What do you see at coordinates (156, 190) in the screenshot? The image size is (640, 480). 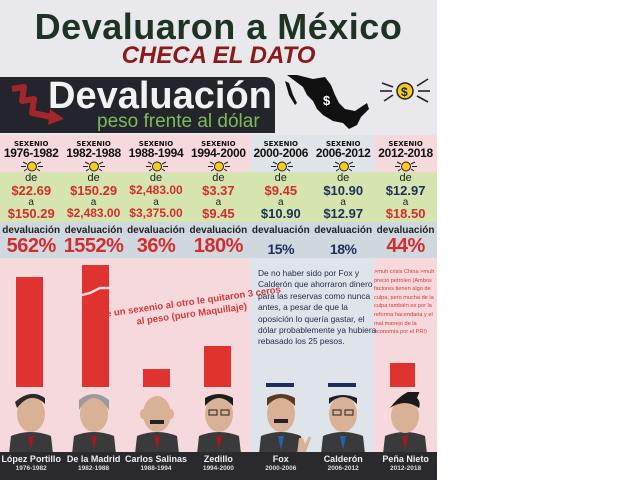 I see `rate-from: $2,483.00` at bounding box center [156, 190].